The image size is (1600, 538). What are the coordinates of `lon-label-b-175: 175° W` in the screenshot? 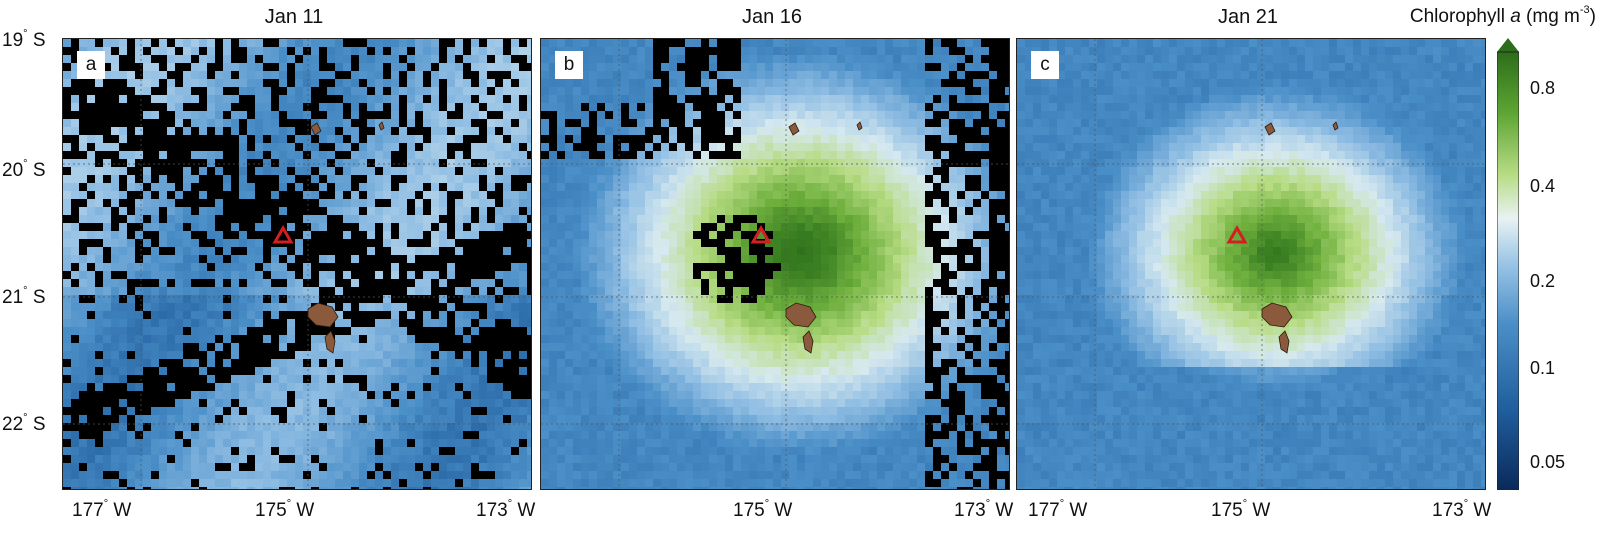 It's located at (763, 509).